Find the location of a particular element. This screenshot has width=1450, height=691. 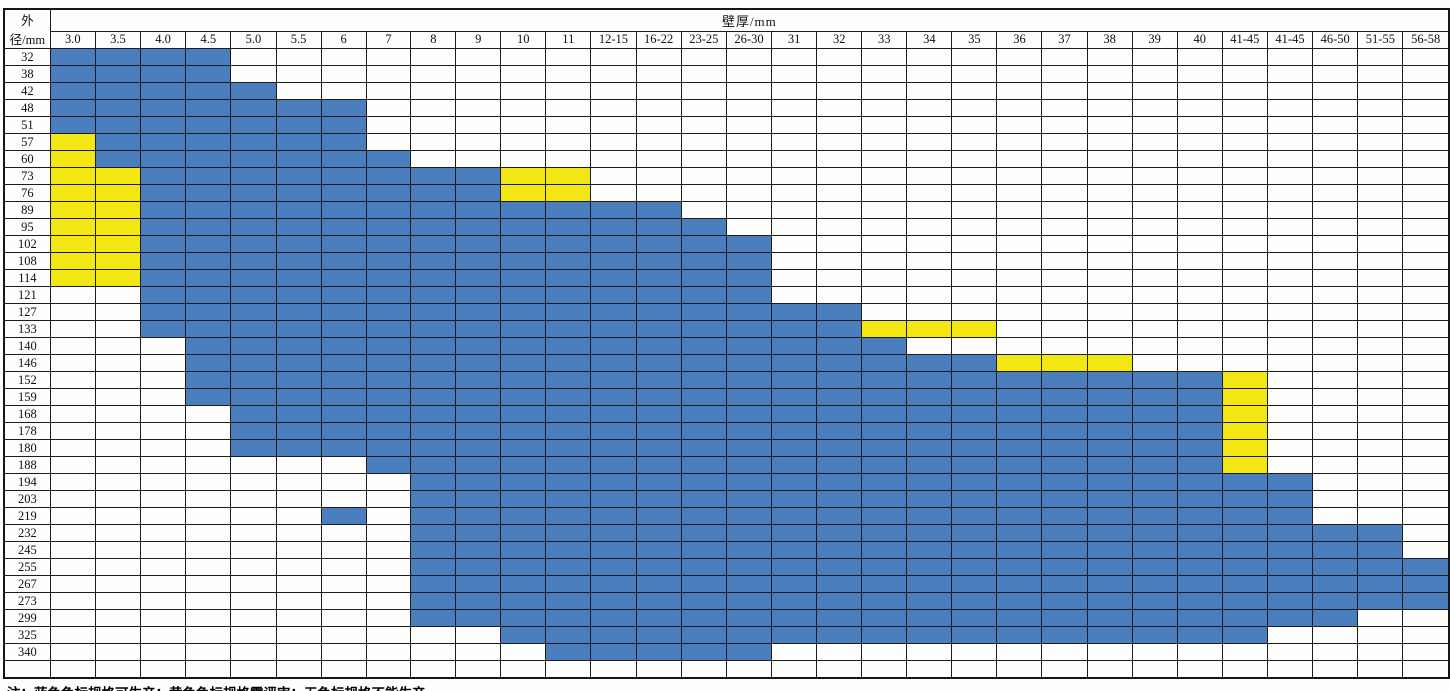

row-label: 102 is located at coordinates (27, 244).